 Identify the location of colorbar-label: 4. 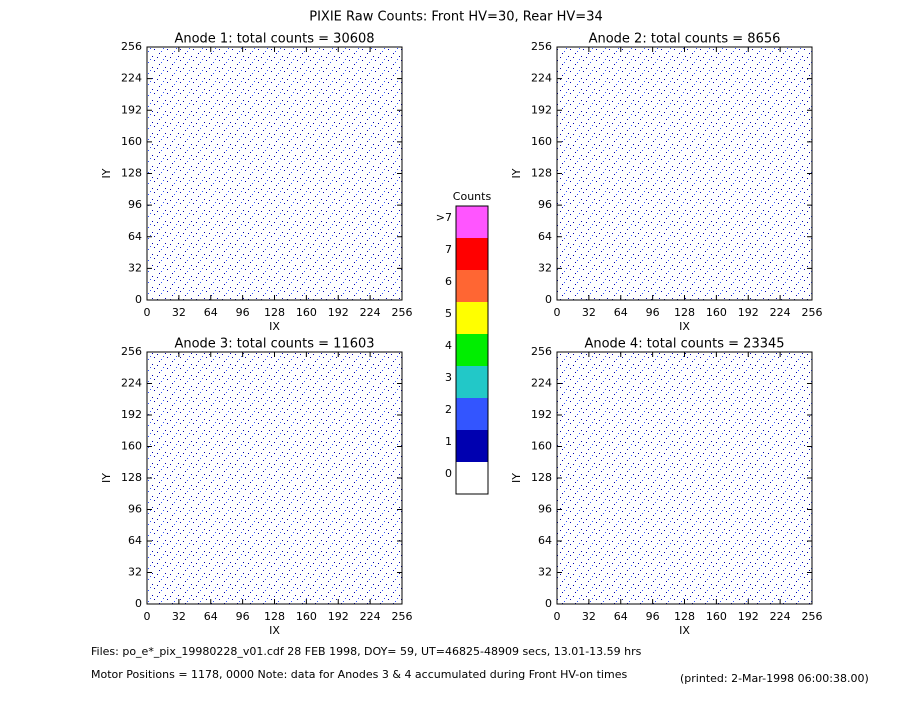
(448, 345).